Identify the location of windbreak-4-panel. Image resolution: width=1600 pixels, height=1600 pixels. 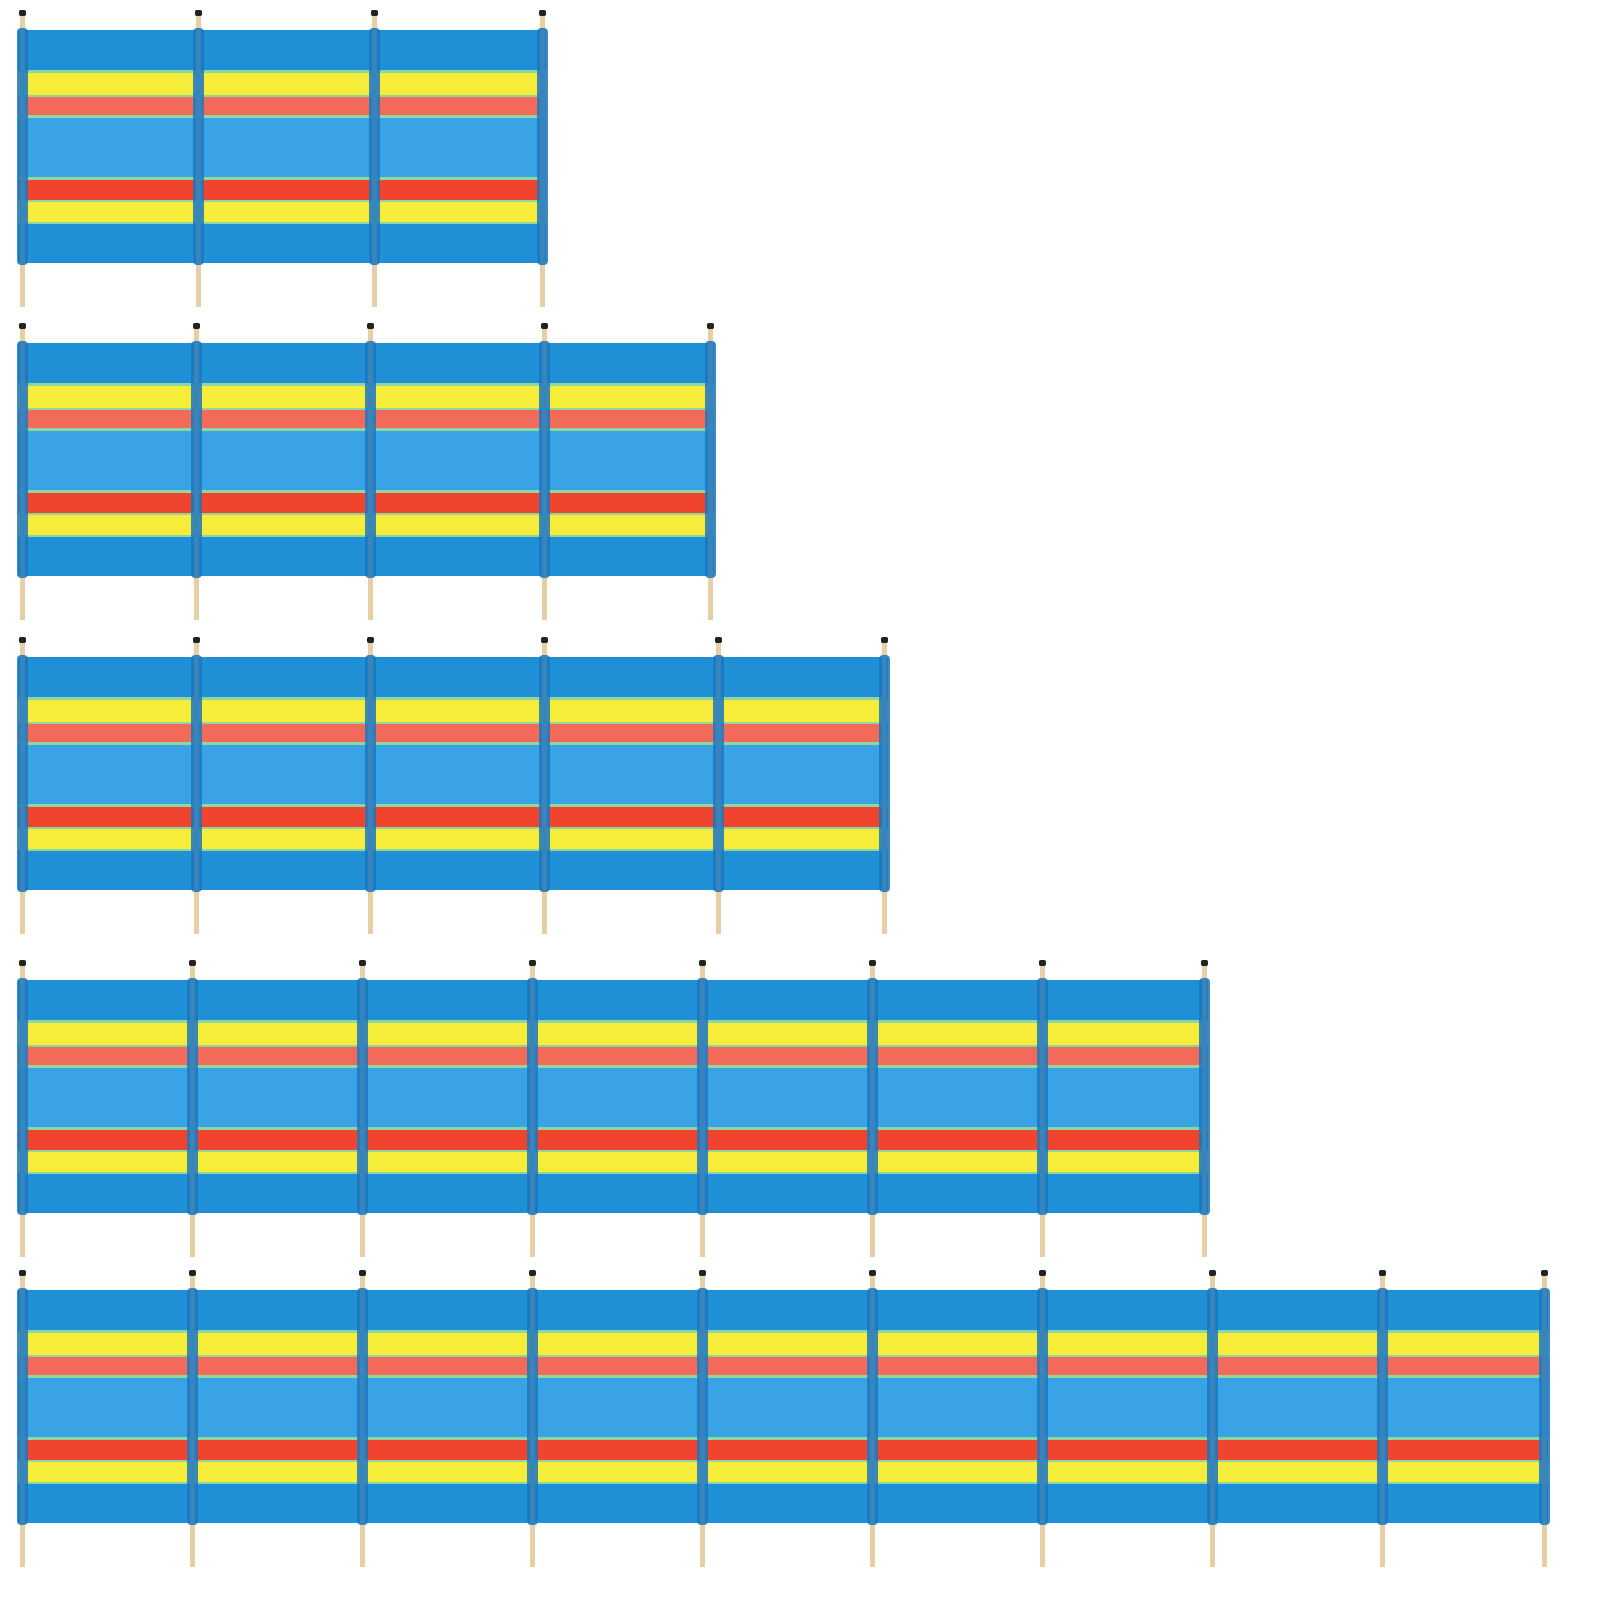
(366, 471).